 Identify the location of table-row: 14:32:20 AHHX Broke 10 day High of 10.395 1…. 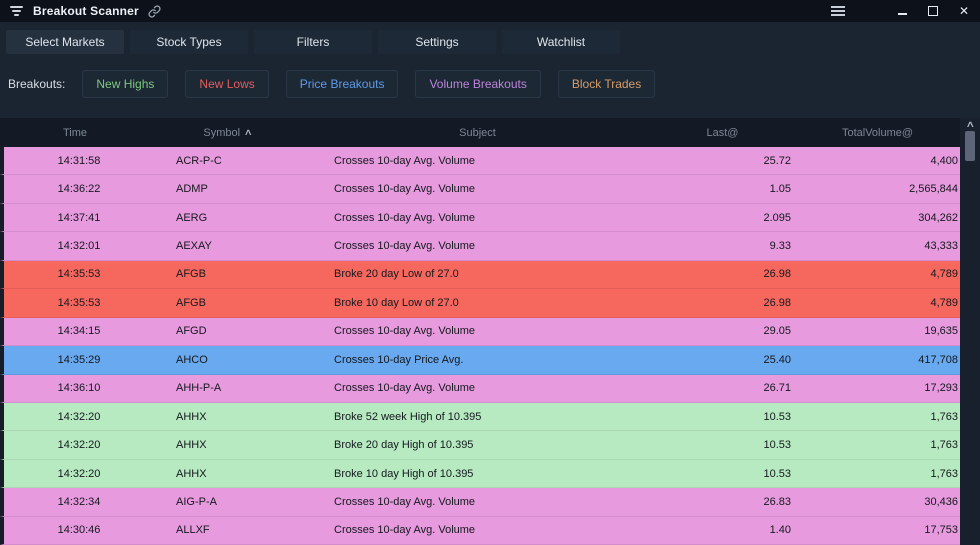
(480, 474).